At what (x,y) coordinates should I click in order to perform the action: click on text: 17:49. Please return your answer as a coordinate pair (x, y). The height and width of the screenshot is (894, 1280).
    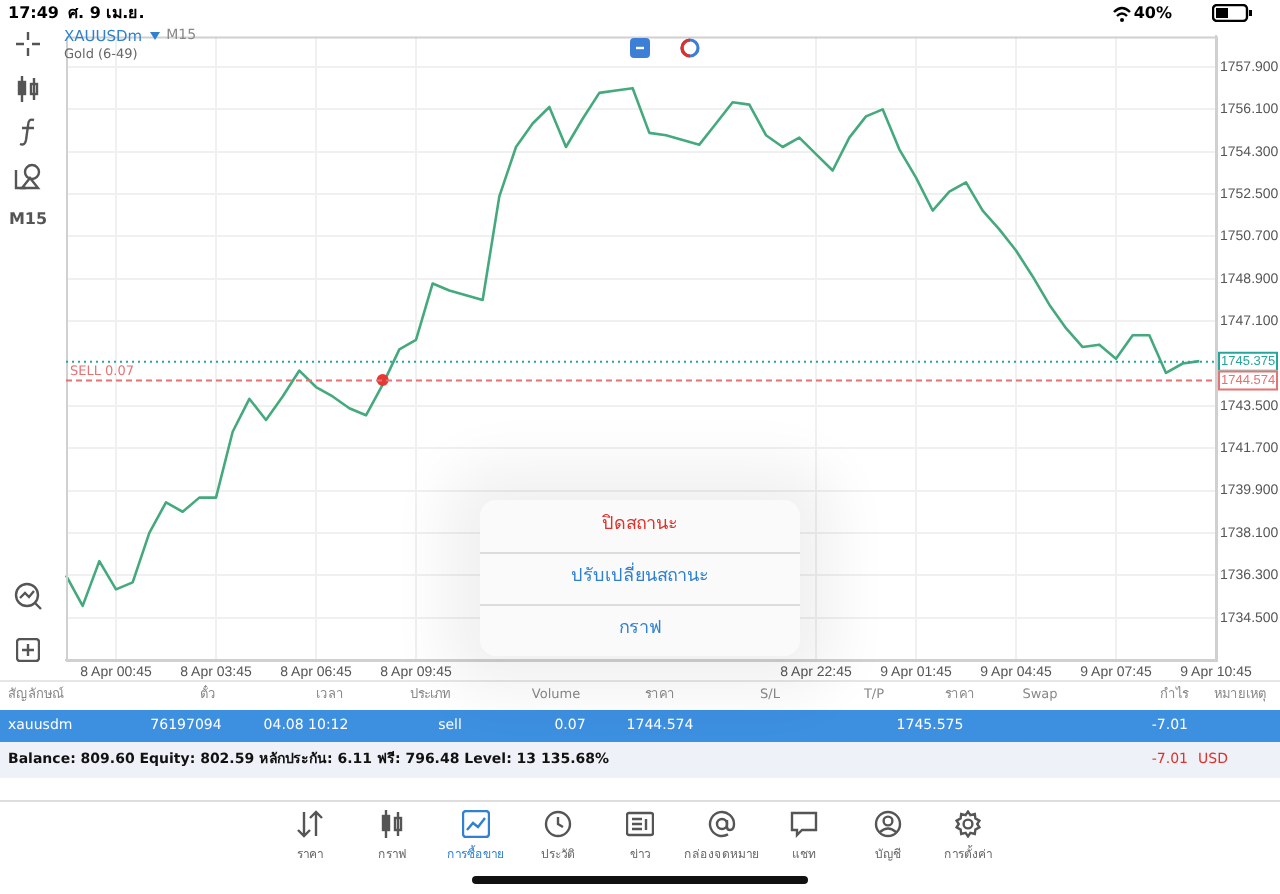
    Looking at the image, I should click on (33, 13).